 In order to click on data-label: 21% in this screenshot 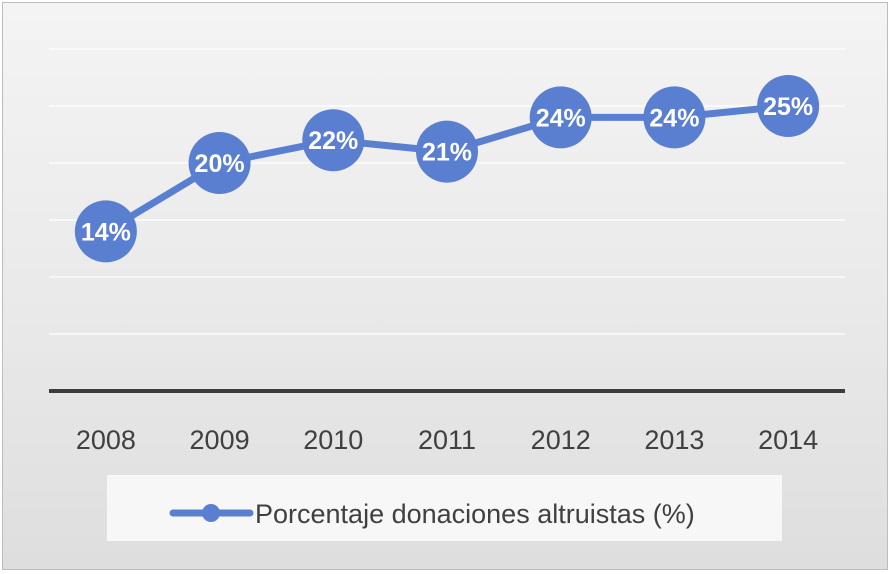, I will do `click(447, 153)`.